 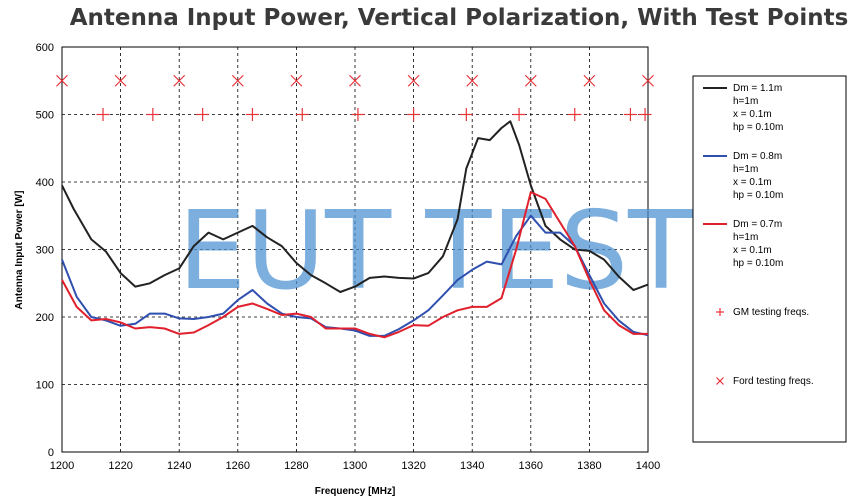 What do you see at coordinates (355, 491) in the screenshot?
I see `x-axis-label: Frequency [MHz]` at bounding box center [355, 491].